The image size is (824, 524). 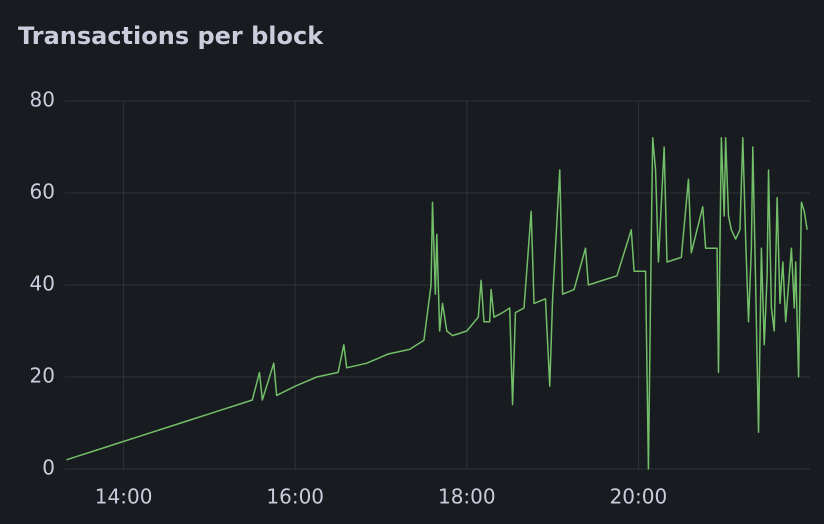 What do you see at coordinates (124, 497) in the screenshot?
I see `x-tick-label: 14:00` at bounding box center [124, 497].